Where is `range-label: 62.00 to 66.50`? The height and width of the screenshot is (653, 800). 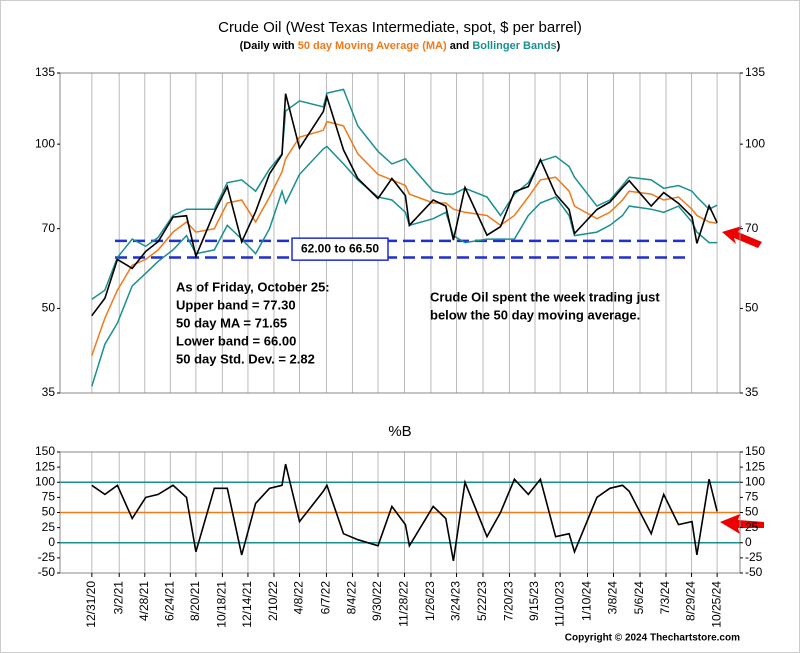
range-label: 62.00 to 66.50 is located at coordinates (340, 248).